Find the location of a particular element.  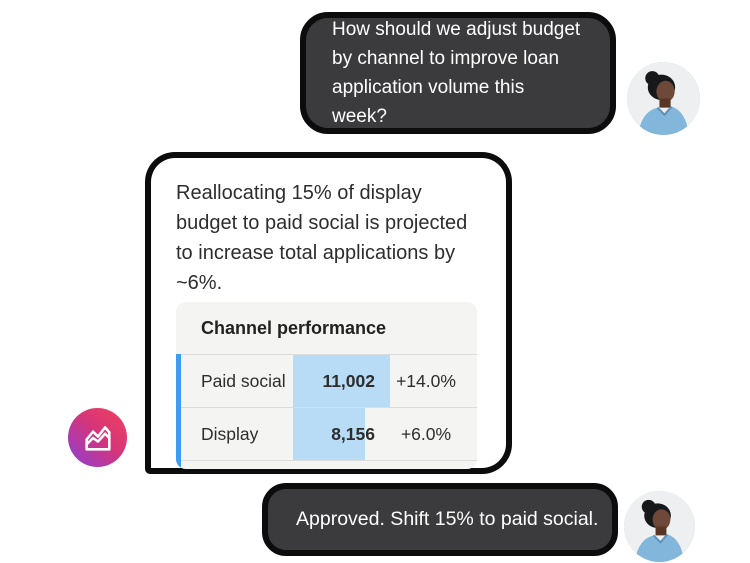

table-row-display: Display 8,156 +6.0% is located at coordinates (326, 433).